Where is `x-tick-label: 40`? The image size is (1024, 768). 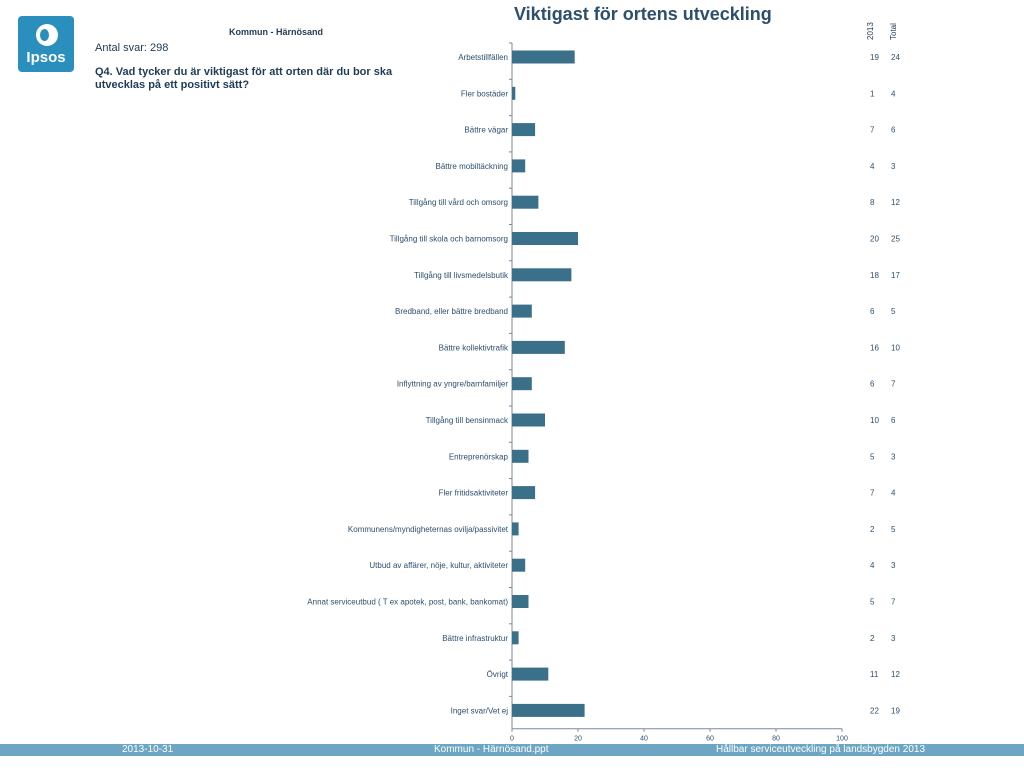
x-tick-label: 40 is located at coordinates (644, 739).